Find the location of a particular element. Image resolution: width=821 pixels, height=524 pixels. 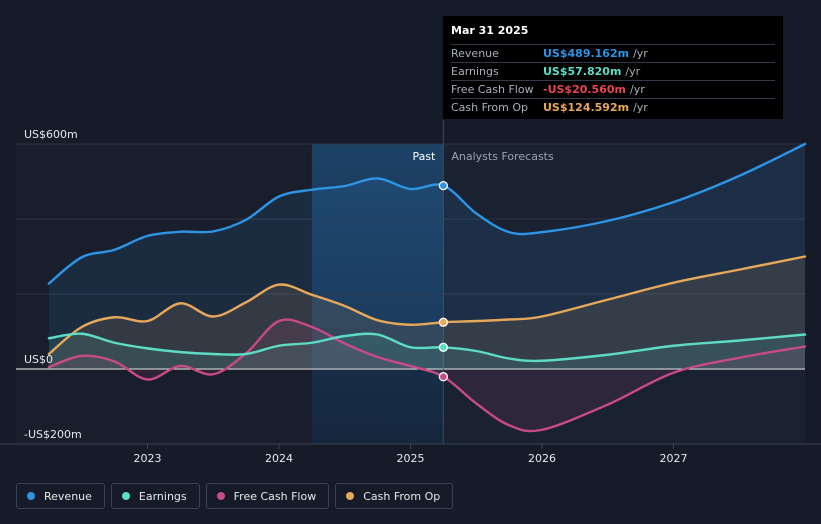

tooltip-row-earnings: Earnings US$57.820m /yr is located at coordinates (613, 72).